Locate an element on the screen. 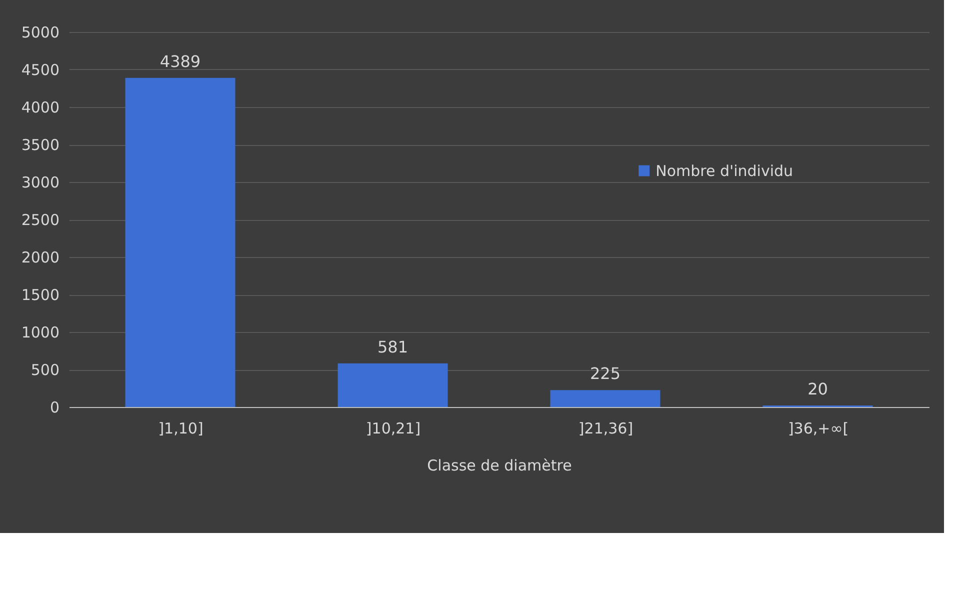 This screenshot has height=590, width=979. data-label: 20 is located at coordinates (818, 389).